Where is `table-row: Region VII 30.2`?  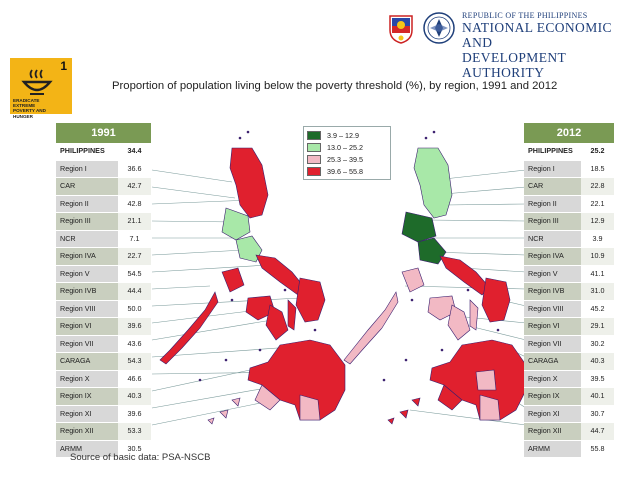
table-row: Region VII 30.2 is located at coordinates (569, 344).